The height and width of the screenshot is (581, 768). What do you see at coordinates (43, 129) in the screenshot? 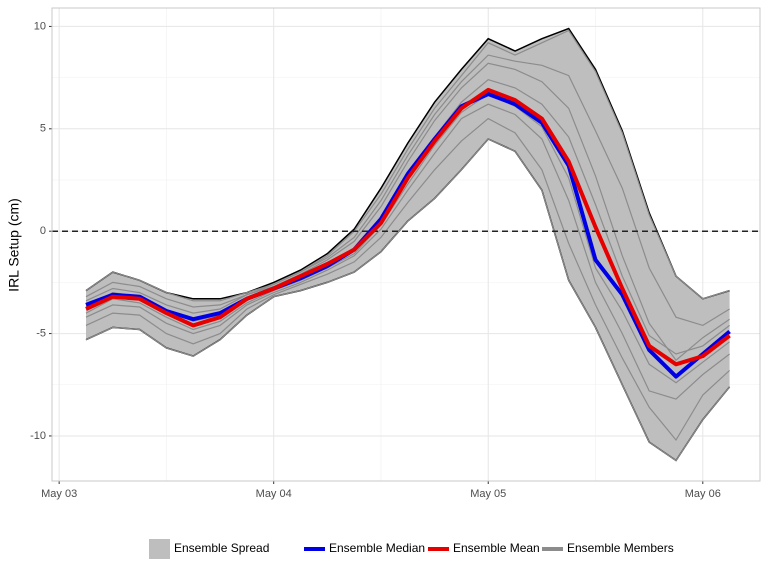
I see `y-tick-label: 5` at bounding box center [43, 129].